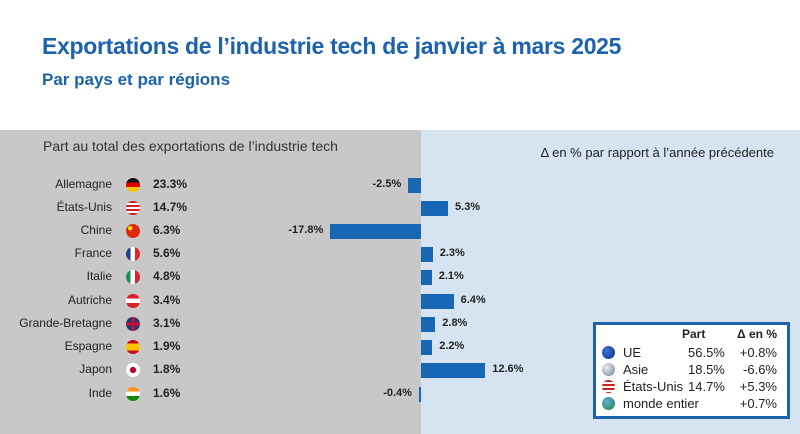 This screenshot has width=800, height=434. Describe the element at coordinates (758, 352) in the screenshot. I see `legend-delta: +0.8%` at that location.